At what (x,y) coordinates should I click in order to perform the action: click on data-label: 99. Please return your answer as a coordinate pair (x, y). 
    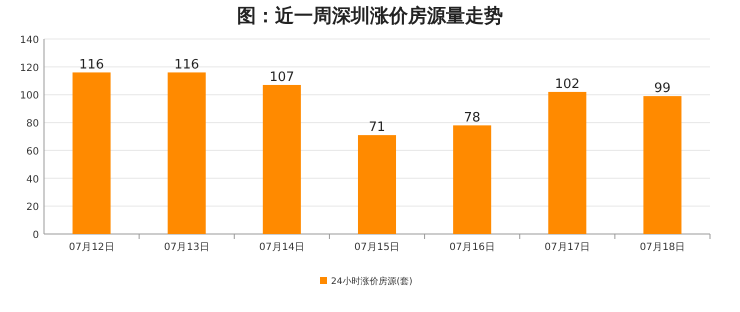
    Looking at the image, I should click on (662, 88).